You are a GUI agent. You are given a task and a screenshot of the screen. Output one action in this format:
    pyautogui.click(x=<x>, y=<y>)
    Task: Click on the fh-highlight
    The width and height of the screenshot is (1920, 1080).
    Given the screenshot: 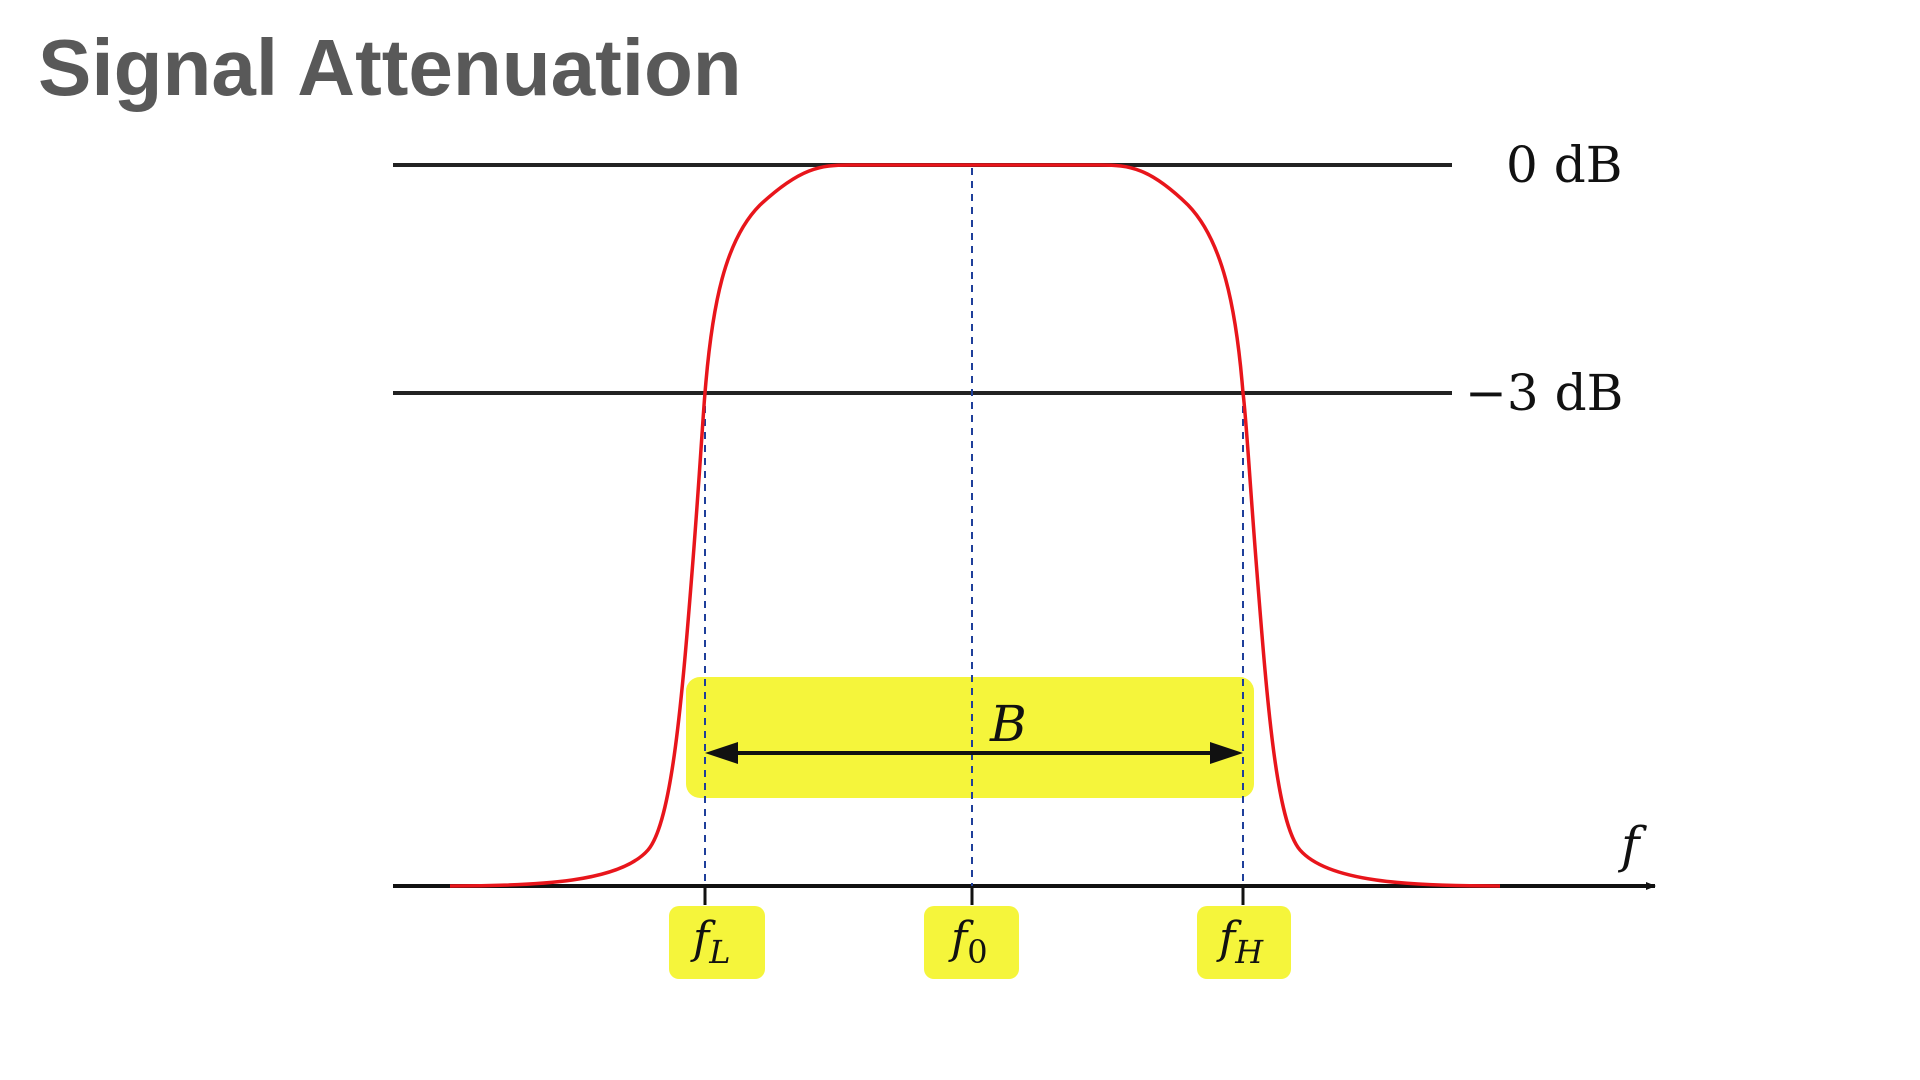 What is the action you would take?
    pyautogui.click(x=1244, y=942)
    